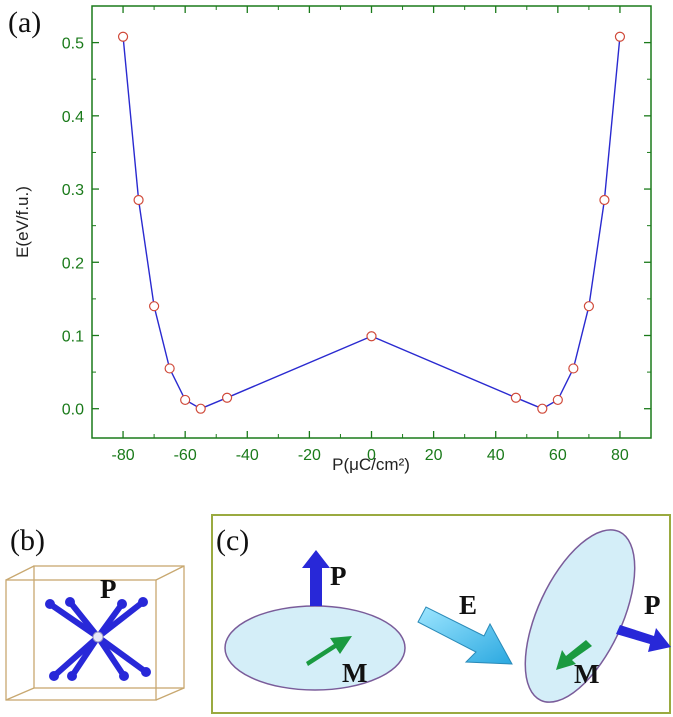 The height and width of the screenshot is (717, 673). I want to click on right-p-label: P, so click(652, 605).